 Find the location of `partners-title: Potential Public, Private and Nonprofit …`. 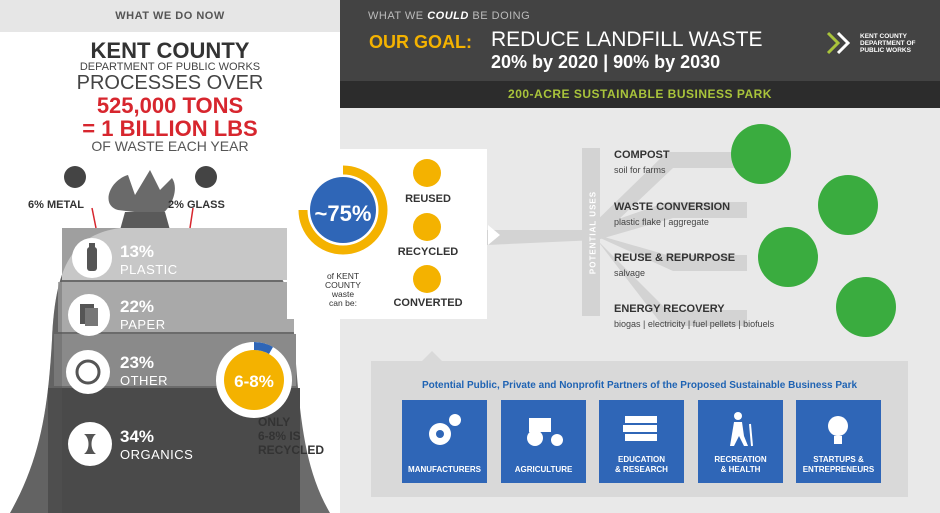

partners-title: Potential Public, Private and Nonprofit … is located at coordinates (639, 385).